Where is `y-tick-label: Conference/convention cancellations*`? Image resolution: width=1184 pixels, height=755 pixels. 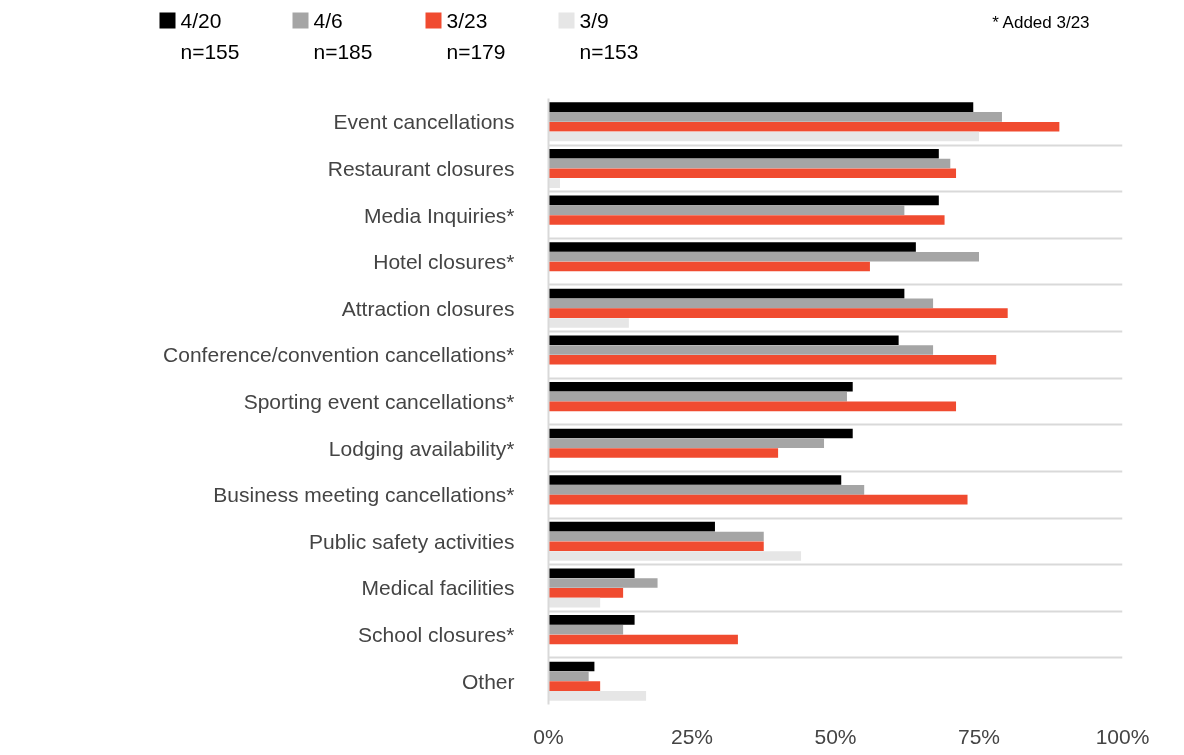
y-tick-label: Conference/convention cancellations* is located at coordinates (339, 355).